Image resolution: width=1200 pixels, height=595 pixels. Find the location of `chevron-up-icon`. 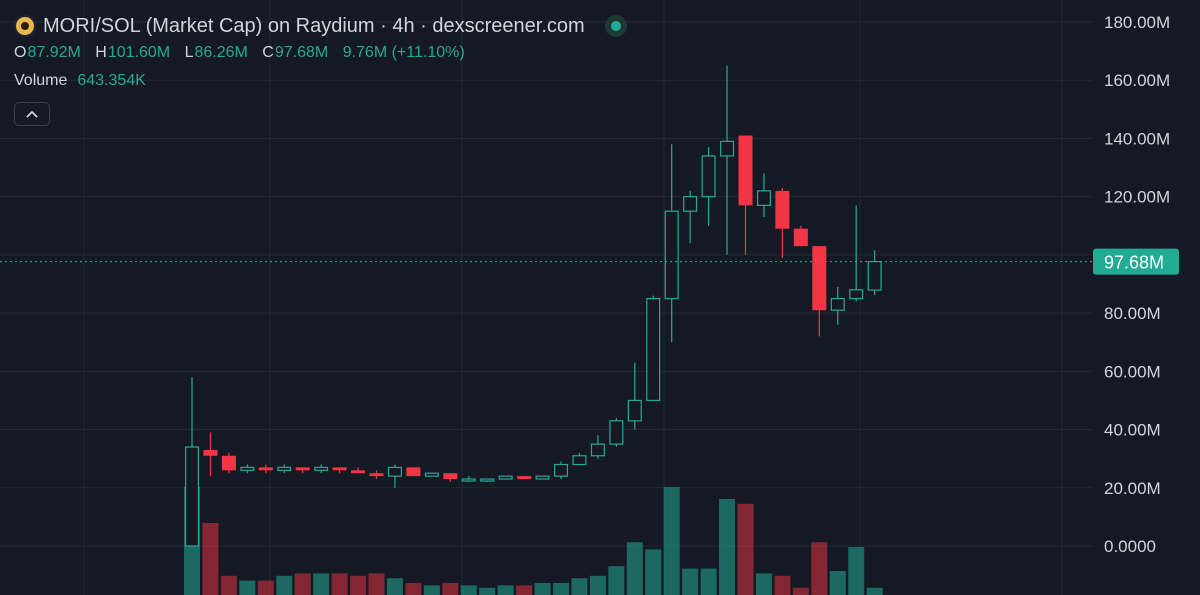

chevron-up-icon is located at coordinates (32, 114).